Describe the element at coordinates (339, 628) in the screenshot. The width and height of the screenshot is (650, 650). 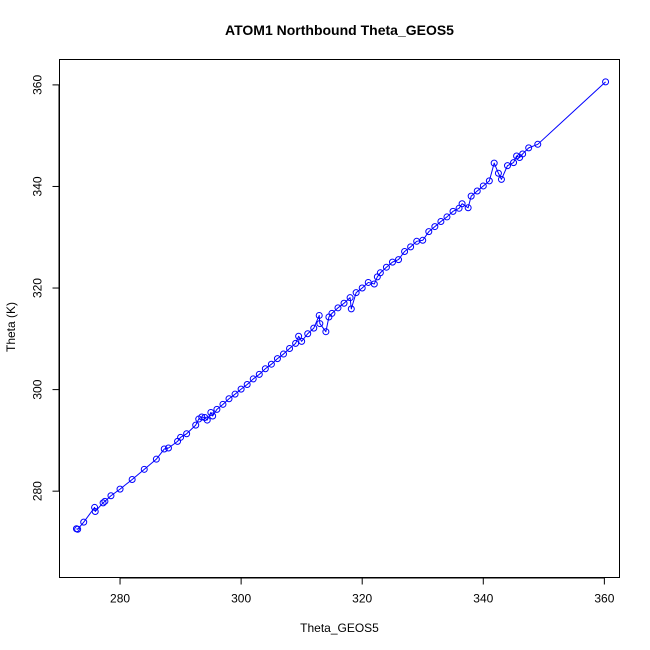
I see `x-axis-label: Theta_GEOS5` at that location.